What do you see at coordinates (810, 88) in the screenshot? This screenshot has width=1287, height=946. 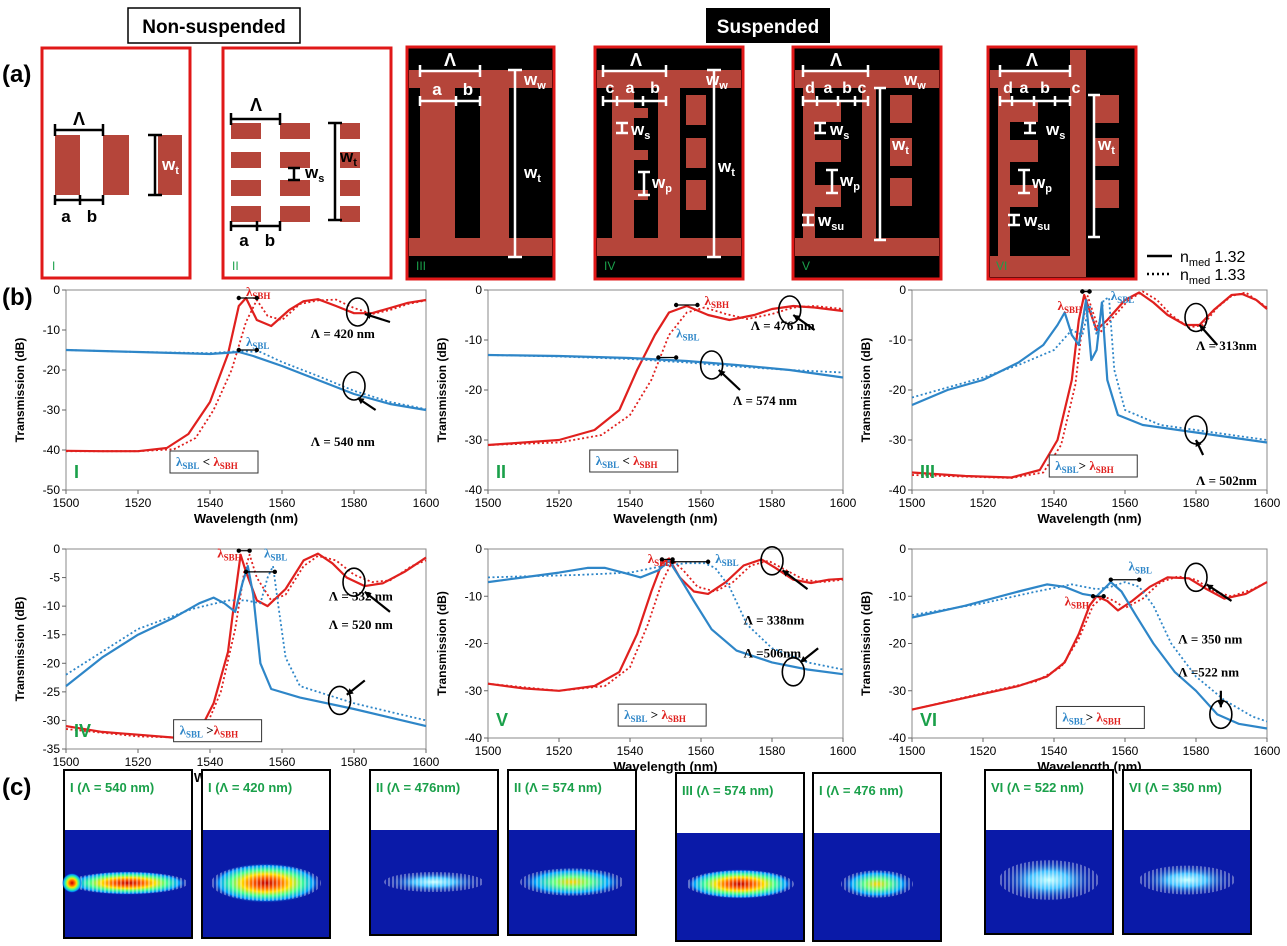 I see `struct-V-d: d` at bounding box center [810, 88].